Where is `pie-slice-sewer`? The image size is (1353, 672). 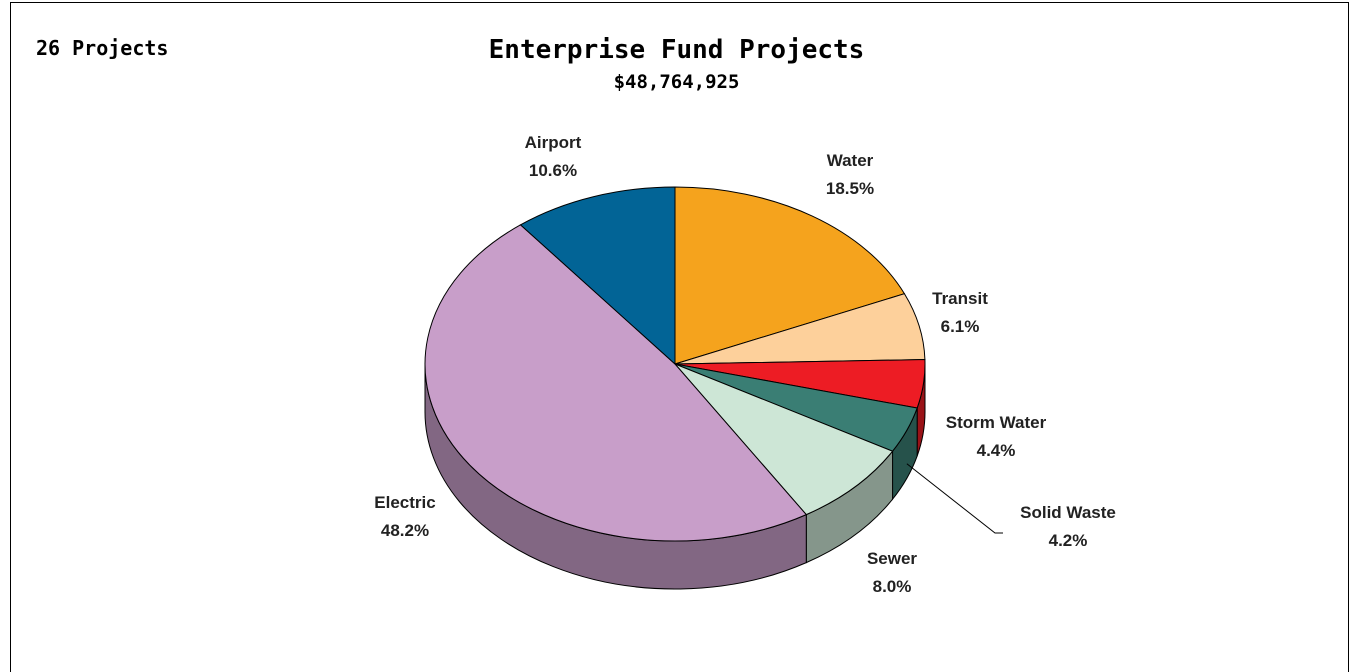
pie-slice-sewer is located at coordinates (784, 439).